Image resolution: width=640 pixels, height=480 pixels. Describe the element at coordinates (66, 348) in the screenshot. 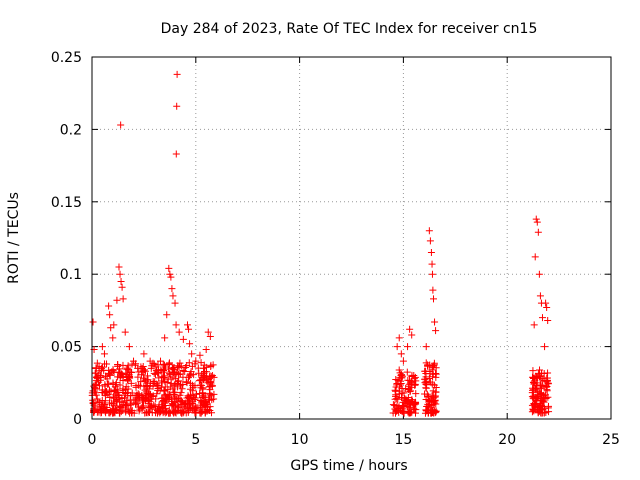

I see `y-tick-label: 0.05` at that location.